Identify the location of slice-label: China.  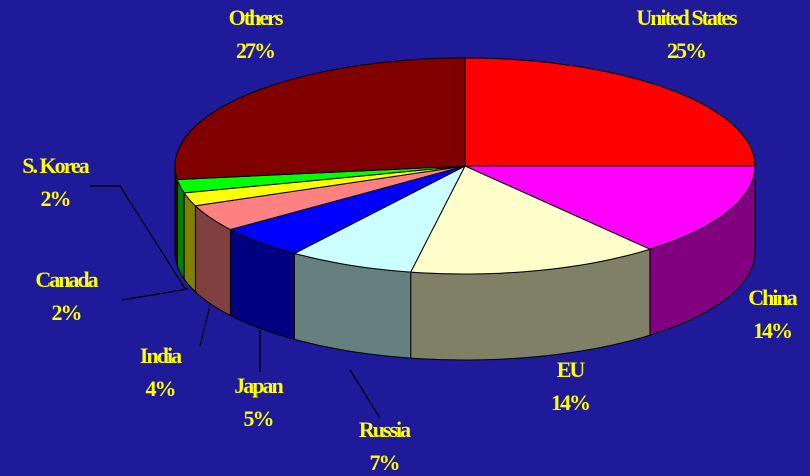
(772, 297).